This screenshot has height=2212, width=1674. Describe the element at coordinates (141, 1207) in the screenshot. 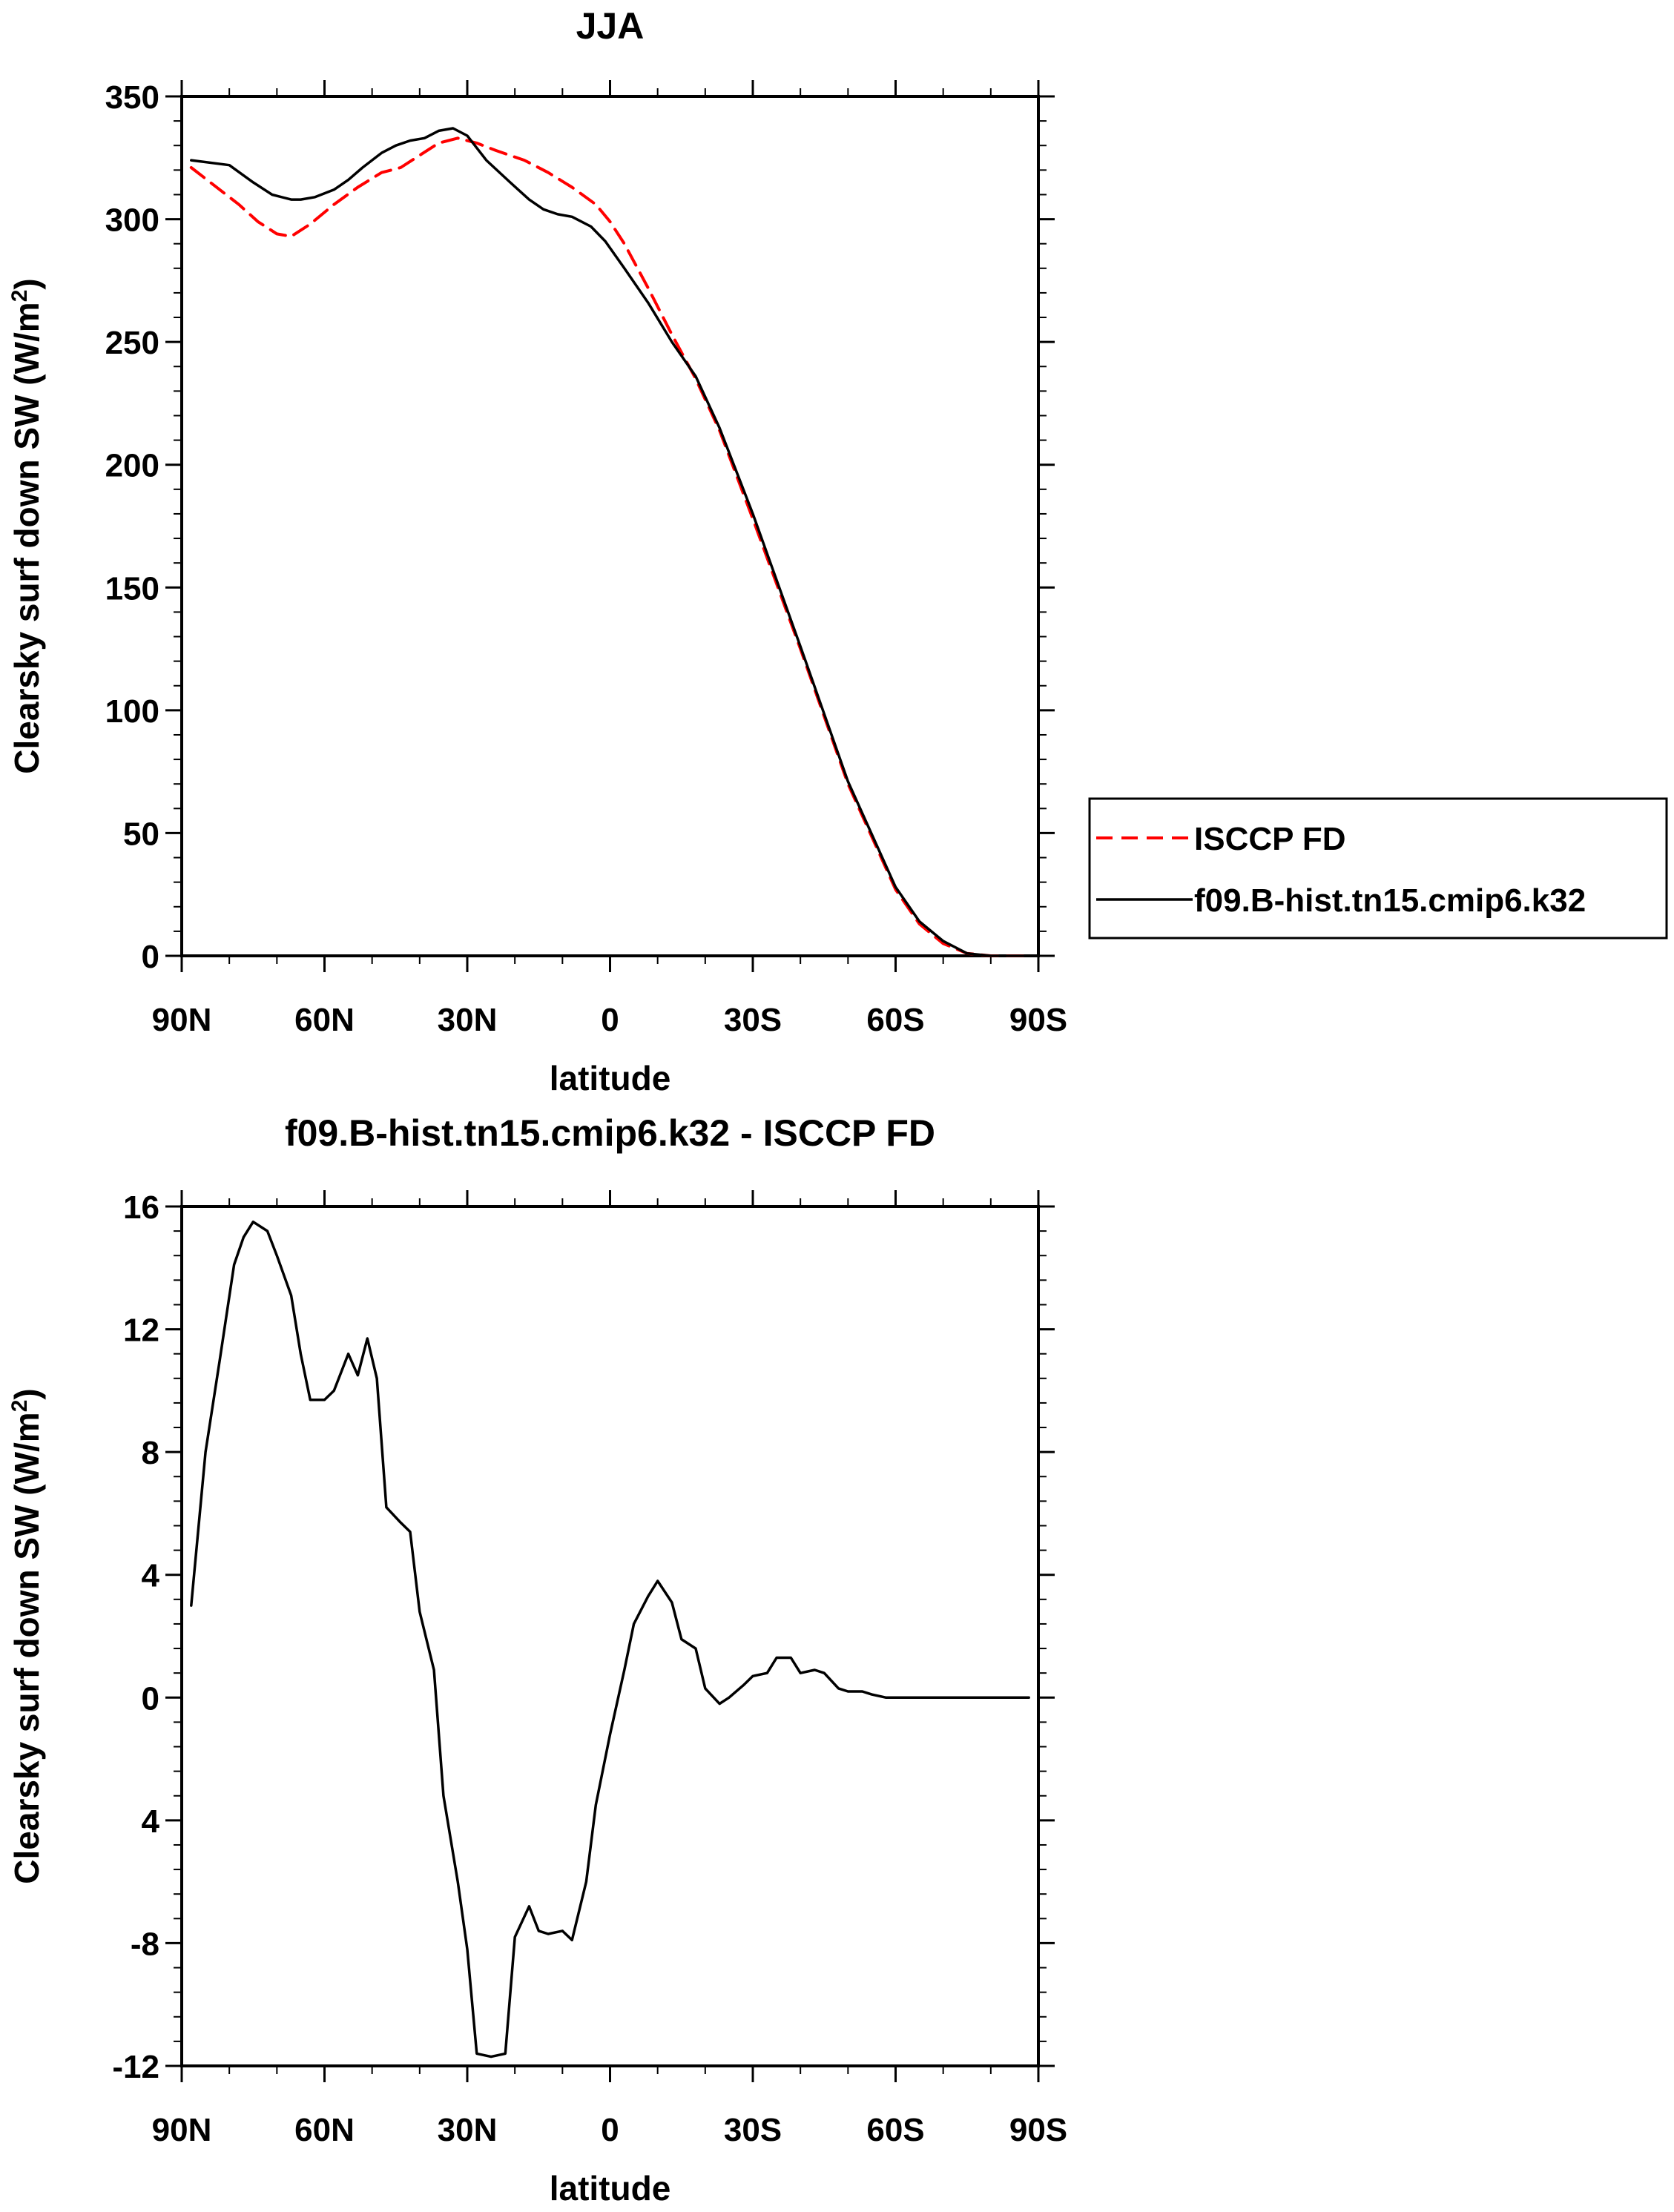

I see `y-tick-label: 16` at that location.